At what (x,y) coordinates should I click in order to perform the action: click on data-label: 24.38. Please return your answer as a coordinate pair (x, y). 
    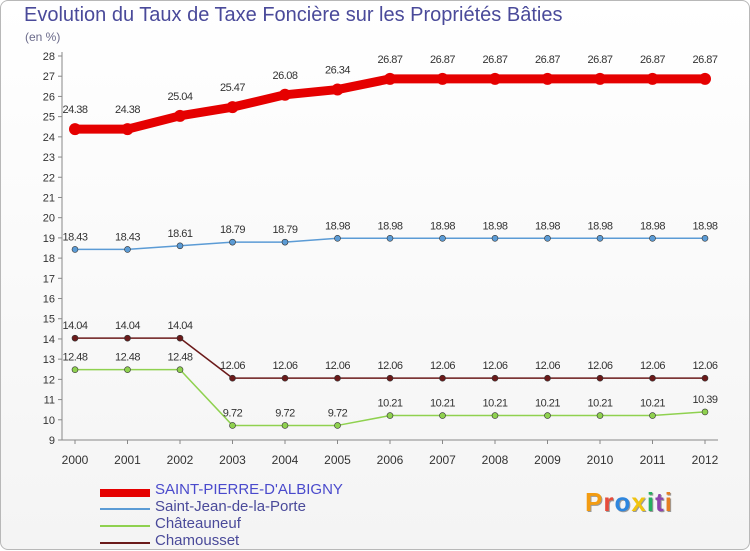
    Looking at the image, I should click on (127, 110).